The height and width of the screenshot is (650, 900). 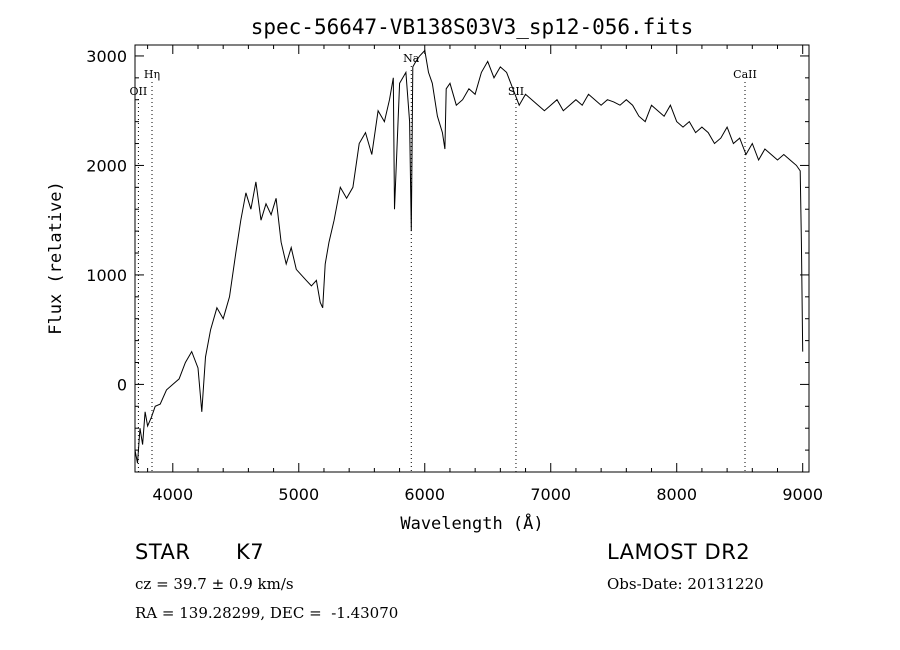 What do you see at coordinates (106, 275) in the screenshot?
I see `y-tick-label: 1000` at bounding box center [106, 275].